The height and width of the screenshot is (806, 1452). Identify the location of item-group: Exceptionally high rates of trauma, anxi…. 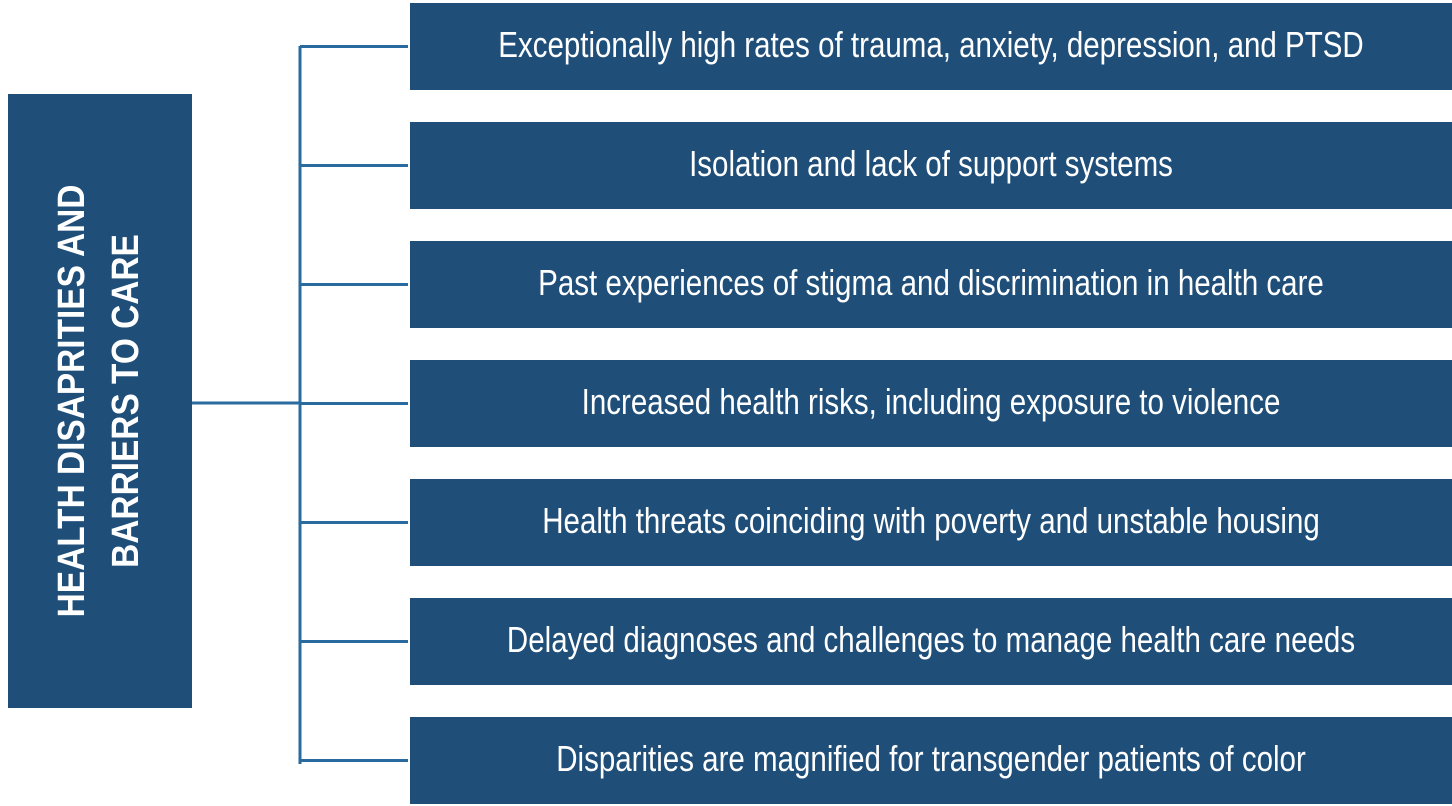
(930, 44).